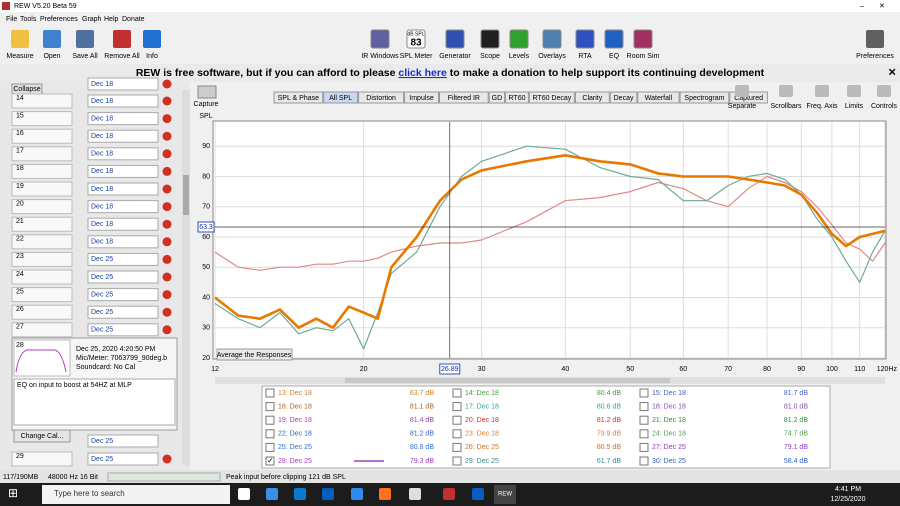  Describe the element at coordinates (51, 56) in the screenshot. I see `tool-label: Open` at that location.